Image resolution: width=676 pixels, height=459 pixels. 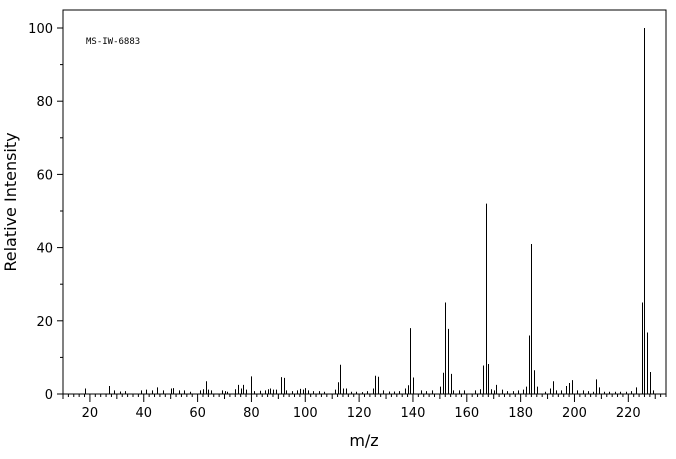 I want to click on x-tick-label: 120, so click(x=359, y=413).